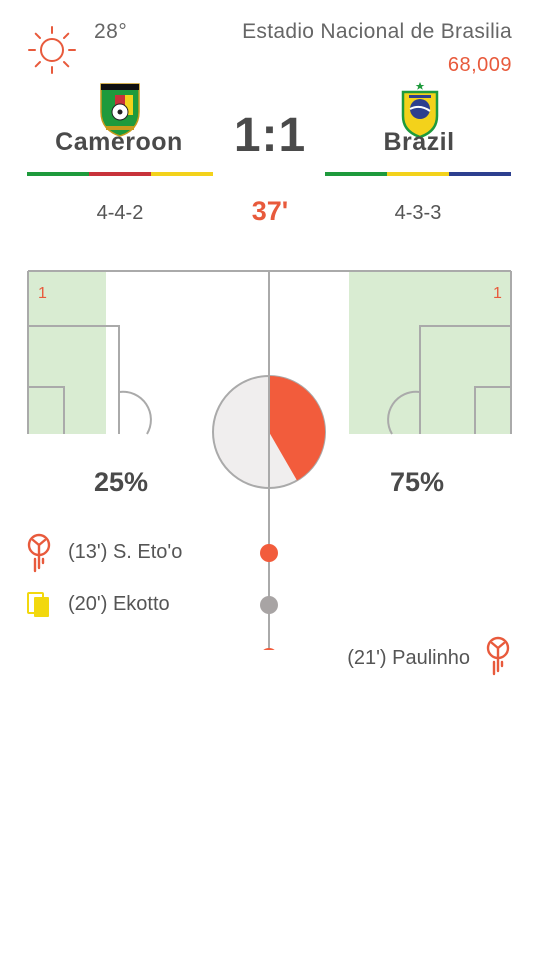 The image size is (540, 959). Describe the element at coordinates (408, 658) in the screenshot. I see `event-goal-away: (21') Paulinho` at that location.